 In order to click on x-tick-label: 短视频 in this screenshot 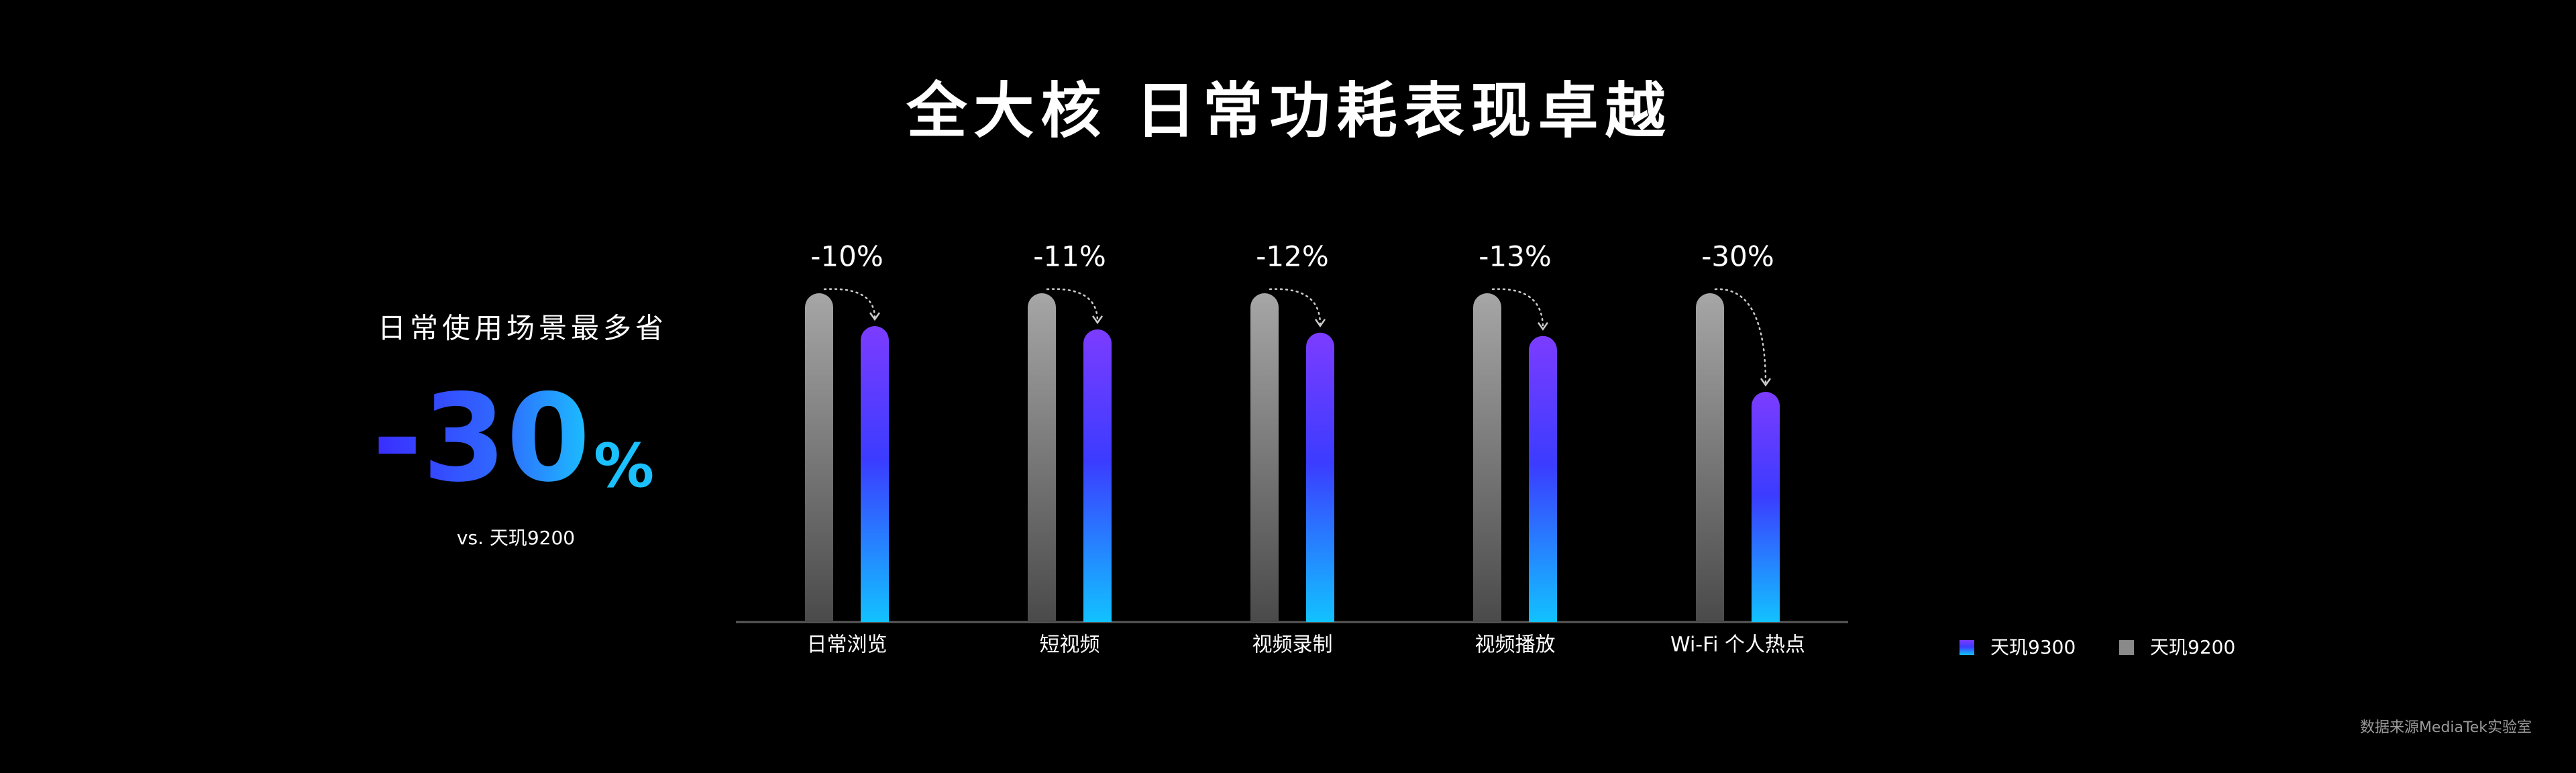, I will do `click(1070, 645)`.